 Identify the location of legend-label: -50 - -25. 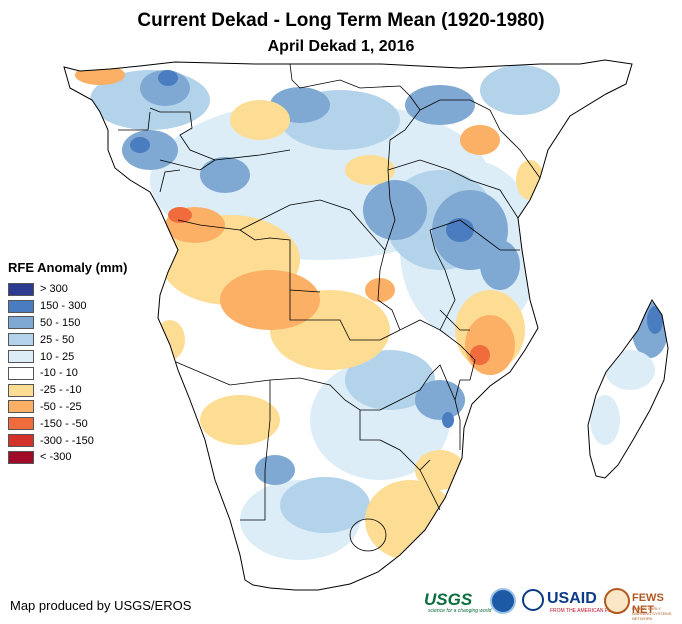
(61, 406).